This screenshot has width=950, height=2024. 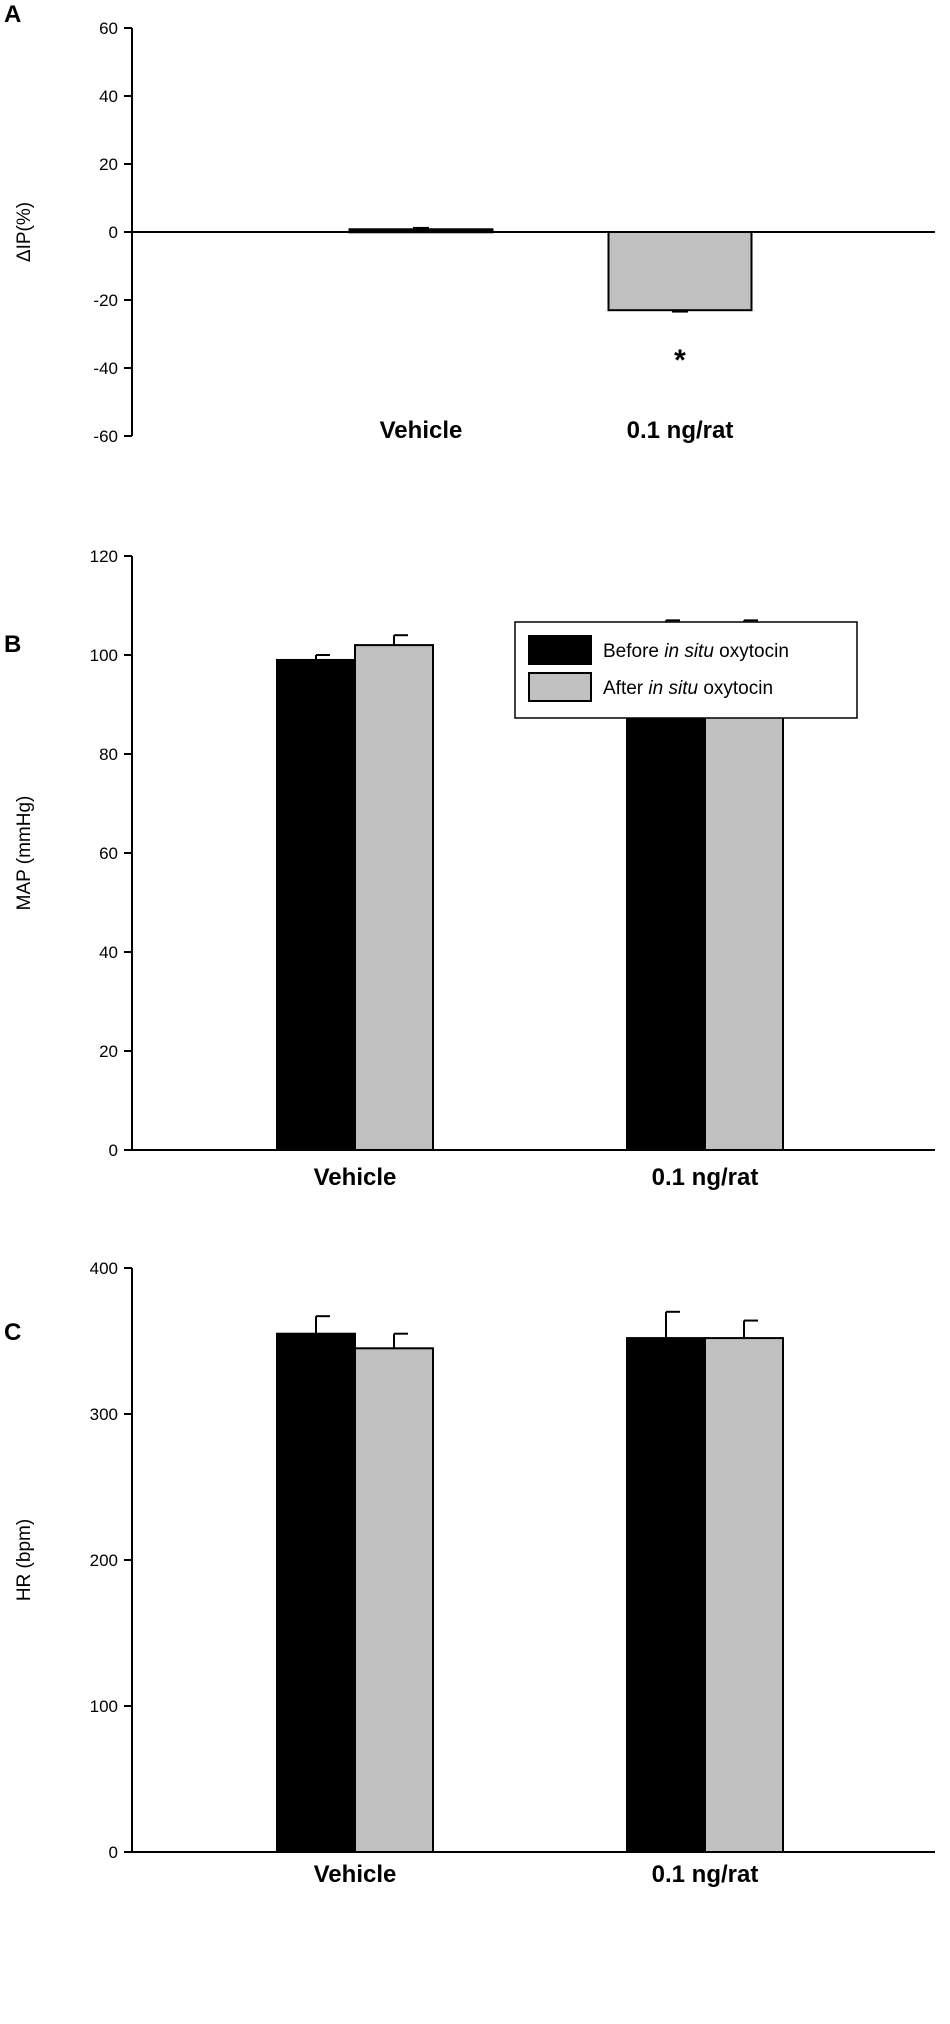 I want to click on panel-letter-b: B, so click(x=12, y=644).